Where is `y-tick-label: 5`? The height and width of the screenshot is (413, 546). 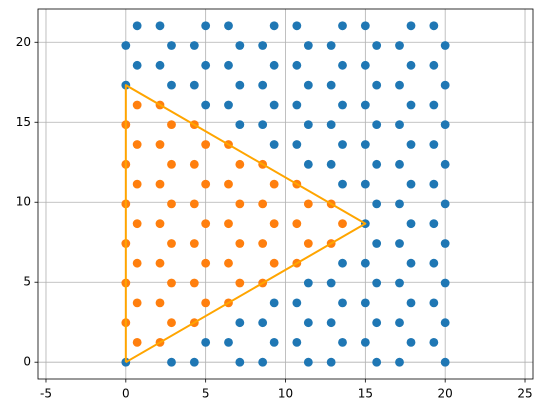
y-tick-label: 5 is located at coordinates (27, 282).